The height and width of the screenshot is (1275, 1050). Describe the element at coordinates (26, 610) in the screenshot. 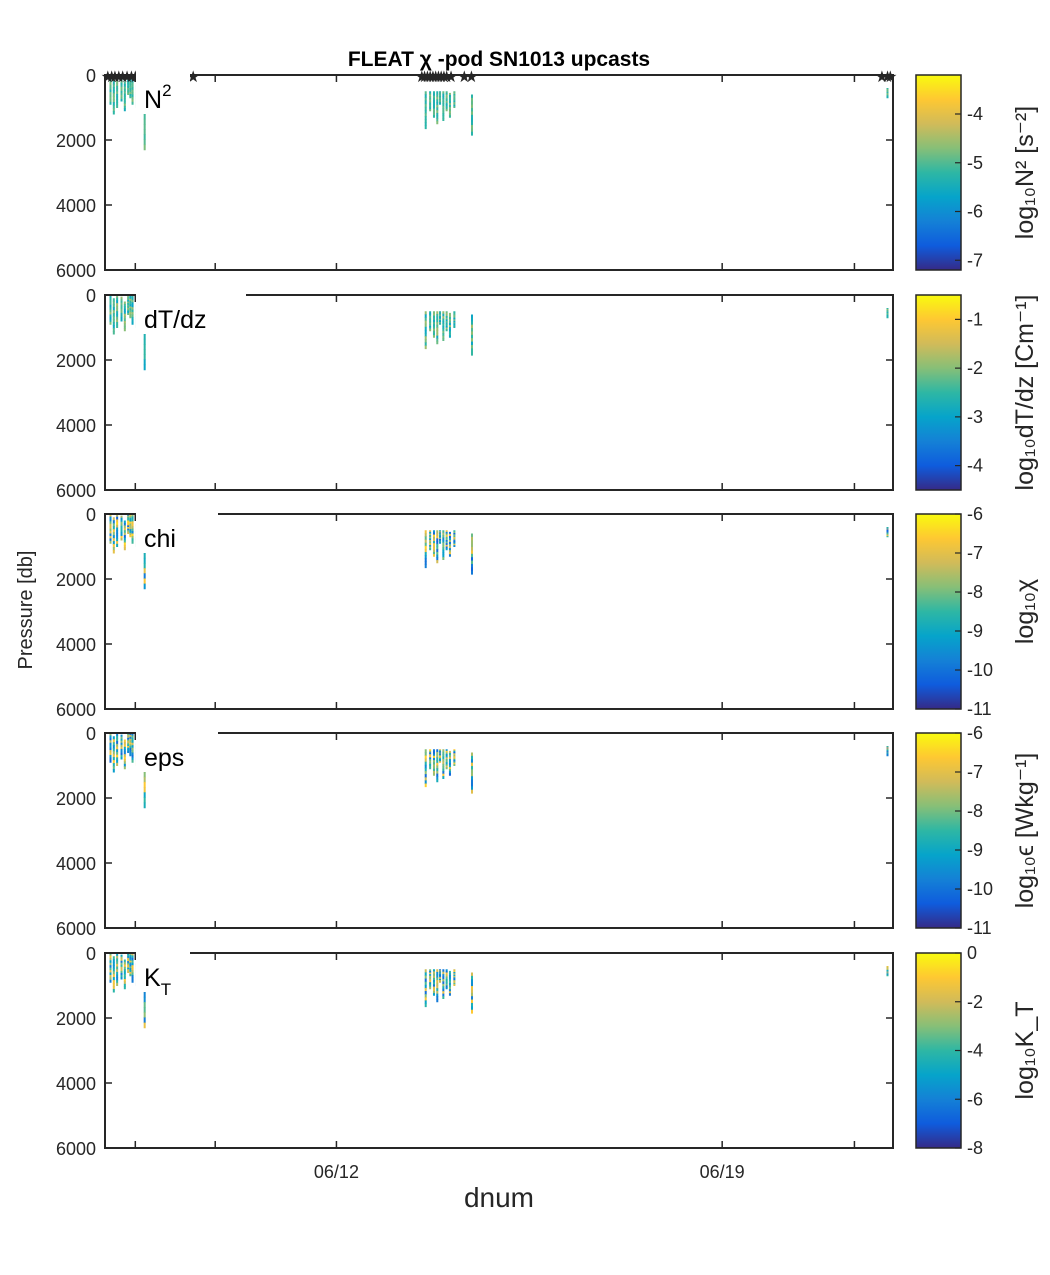

I see `y-axis-label: Pressure [db]` at that location.